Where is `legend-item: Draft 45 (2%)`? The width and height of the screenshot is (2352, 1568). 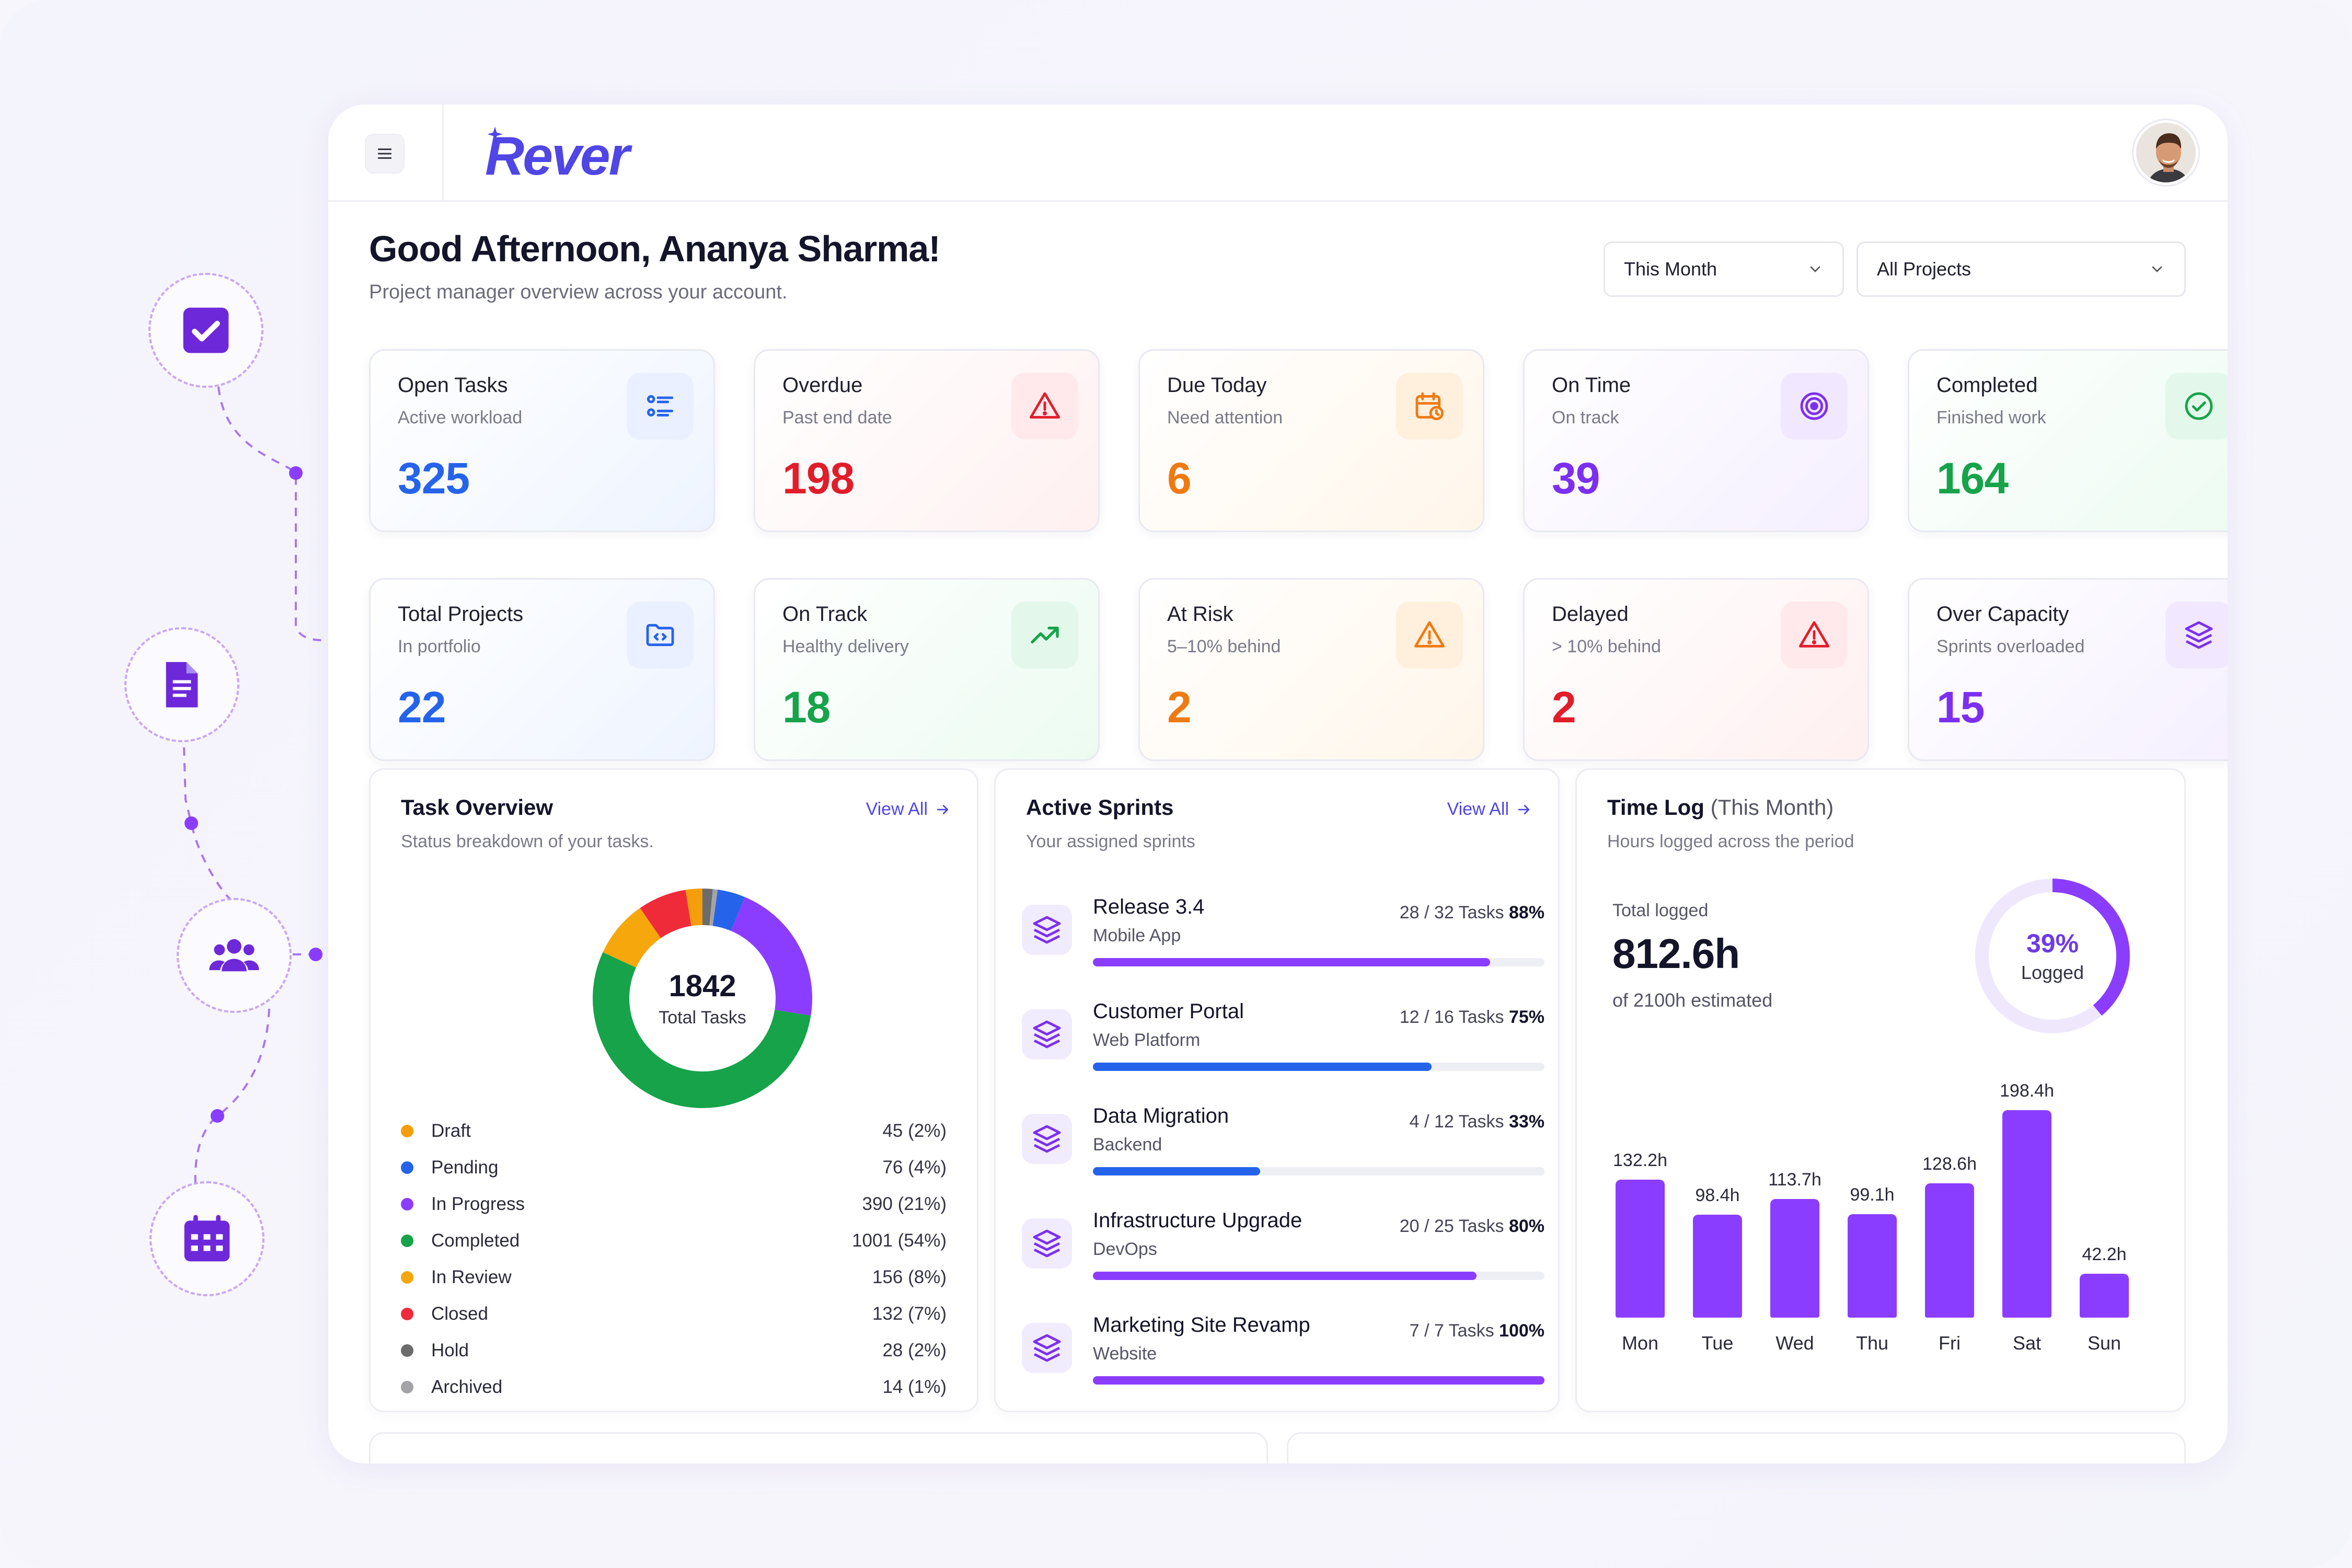
legend-item: Draft 45 (2%) is located at coordinates (674, 1131).